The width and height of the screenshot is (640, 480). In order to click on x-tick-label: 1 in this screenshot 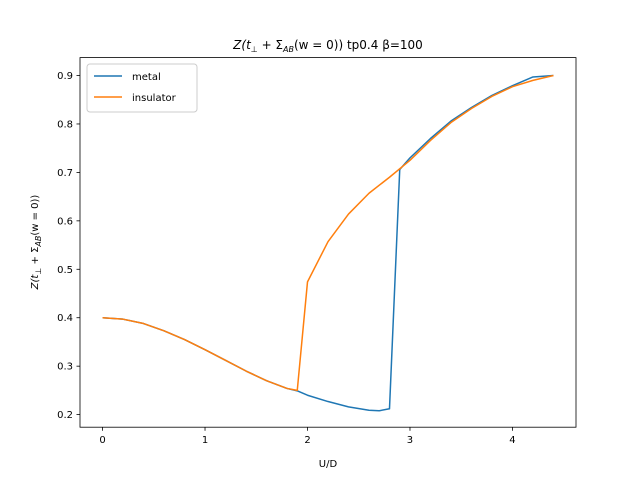, I will do `click(205, 440)`.